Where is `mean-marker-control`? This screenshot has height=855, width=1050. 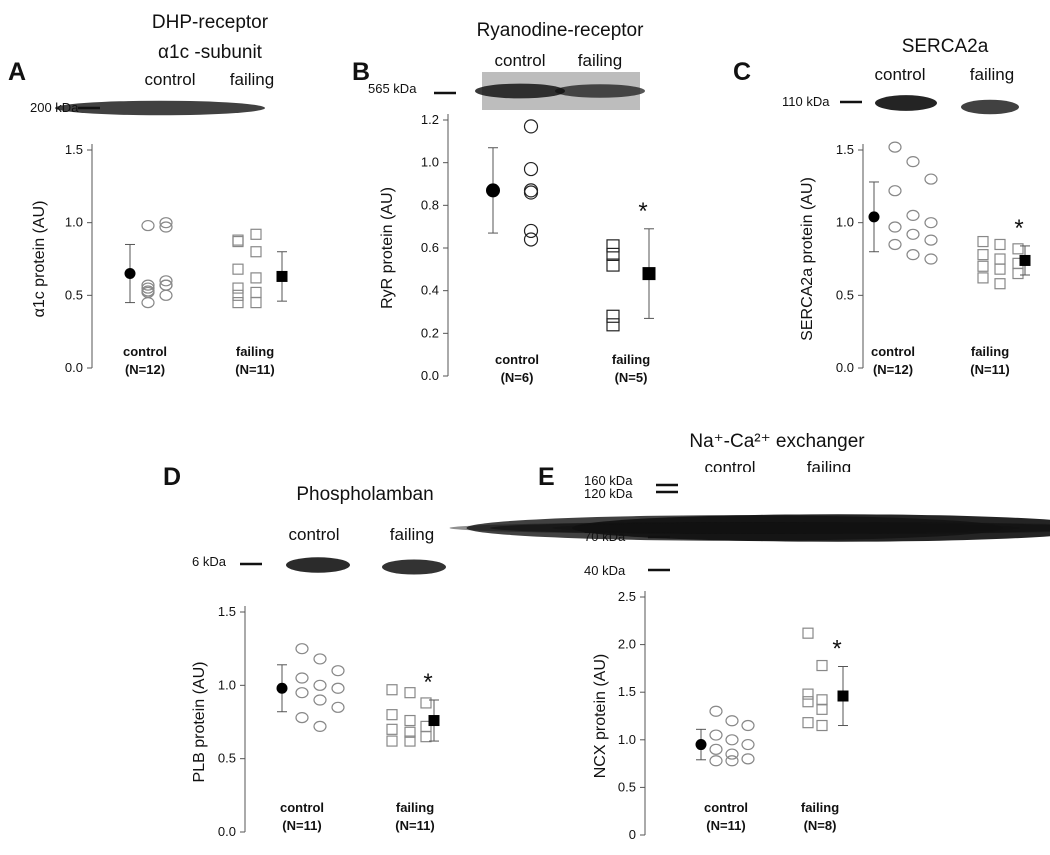
mean-marker-control is located at coordinates (874, 217).